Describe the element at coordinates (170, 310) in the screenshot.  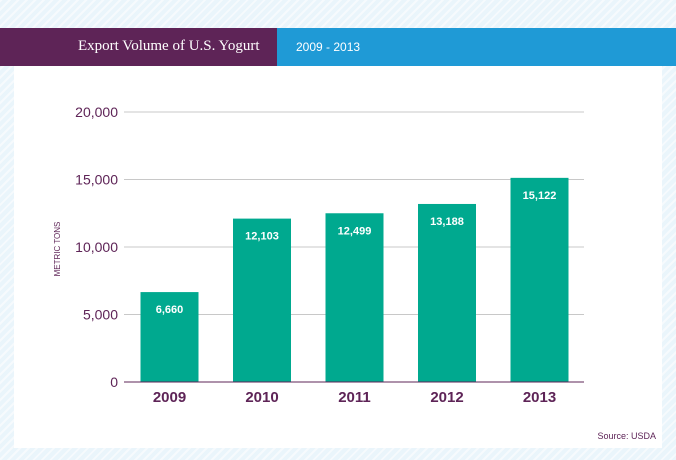
I see `bar-value-label: 6,660` at that location.